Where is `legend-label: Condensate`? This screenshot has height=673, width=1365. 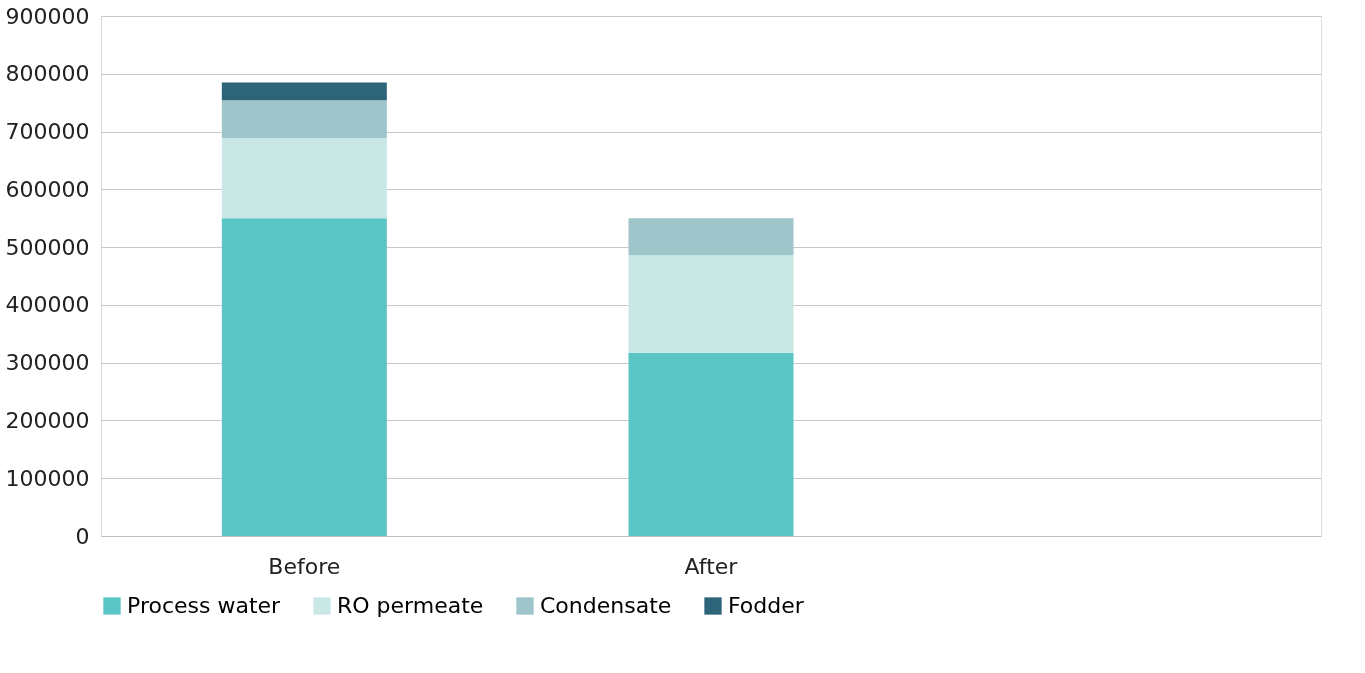 legend-label: Condensate is located at coordinates (606, 605).